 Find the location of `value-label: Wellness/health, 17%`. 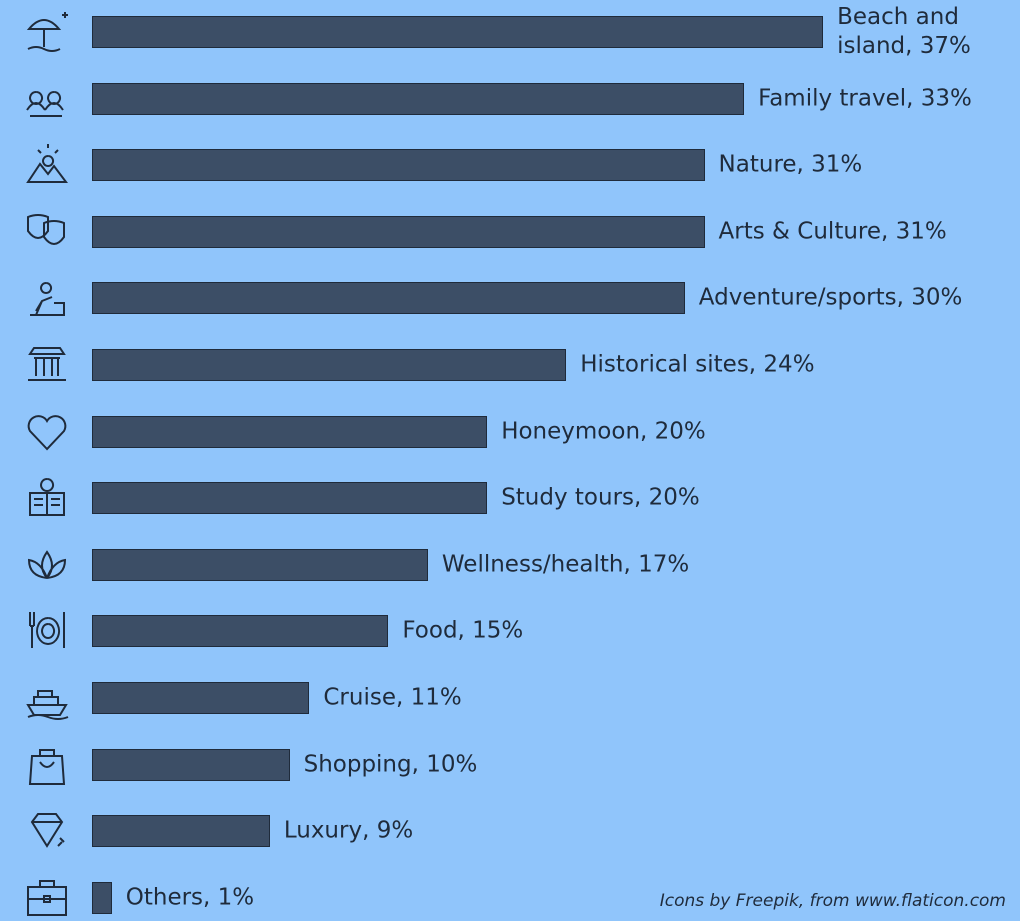

value-label: Wellness/health, 17% is located at coordinates (565, 564).